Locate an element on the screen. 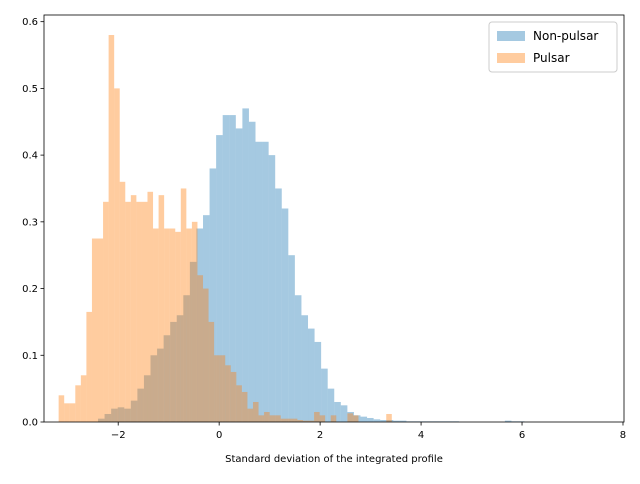 The height and width of the screenshot is (484, 640). legend-label: Pulsar is located at coordinates (551, 58).